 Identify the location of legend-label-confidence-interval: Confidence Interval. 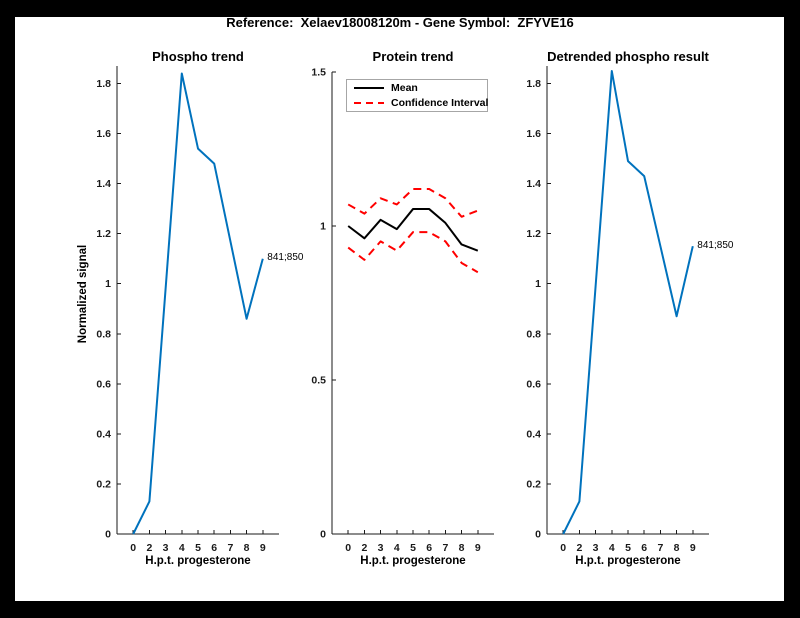
(440, 103).